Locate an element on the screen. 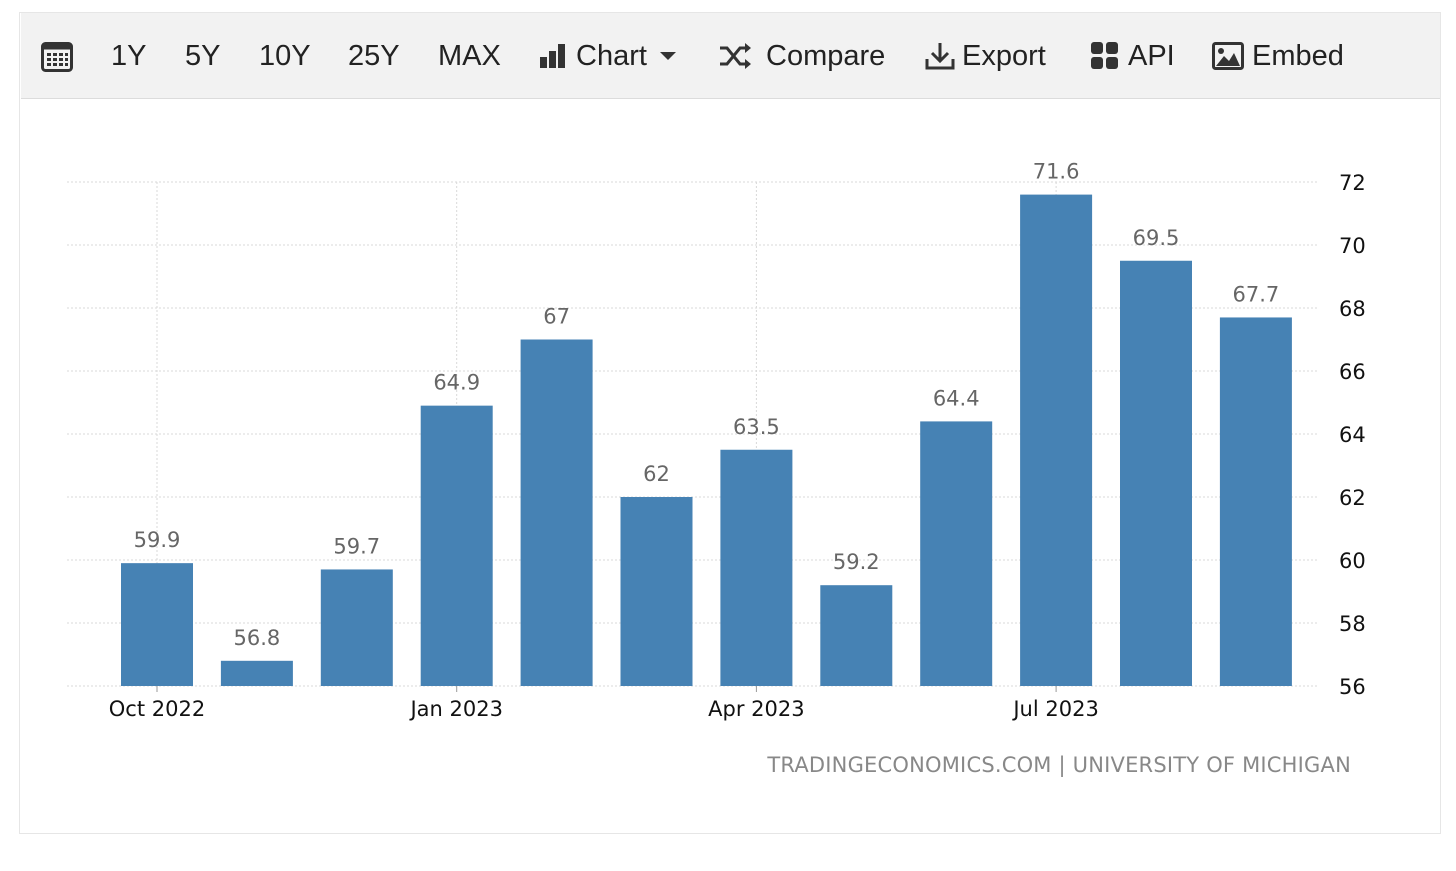 This screenshot has height=871, width=1456. data-label: 64.9 is located at coordinates (456, 383).